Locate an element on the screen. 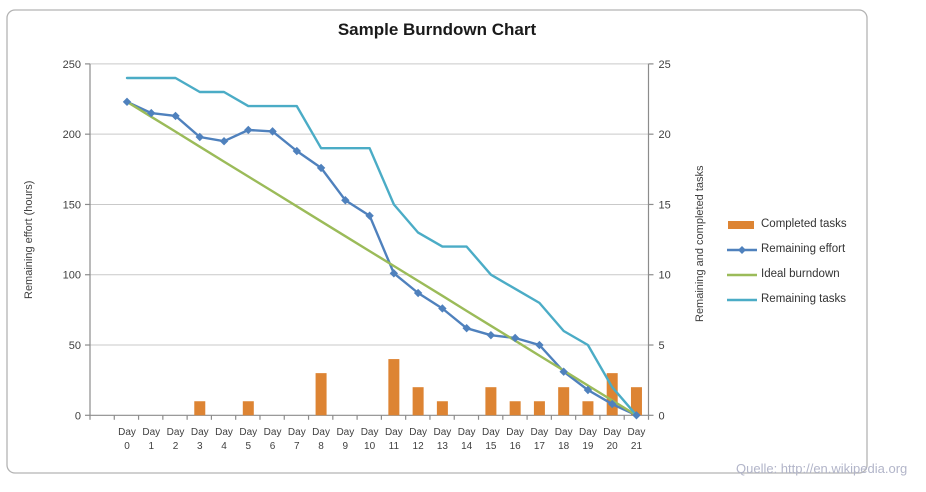  legend-item-remaining-tasks: Remaining tasks is located at coordinates (787, 298).